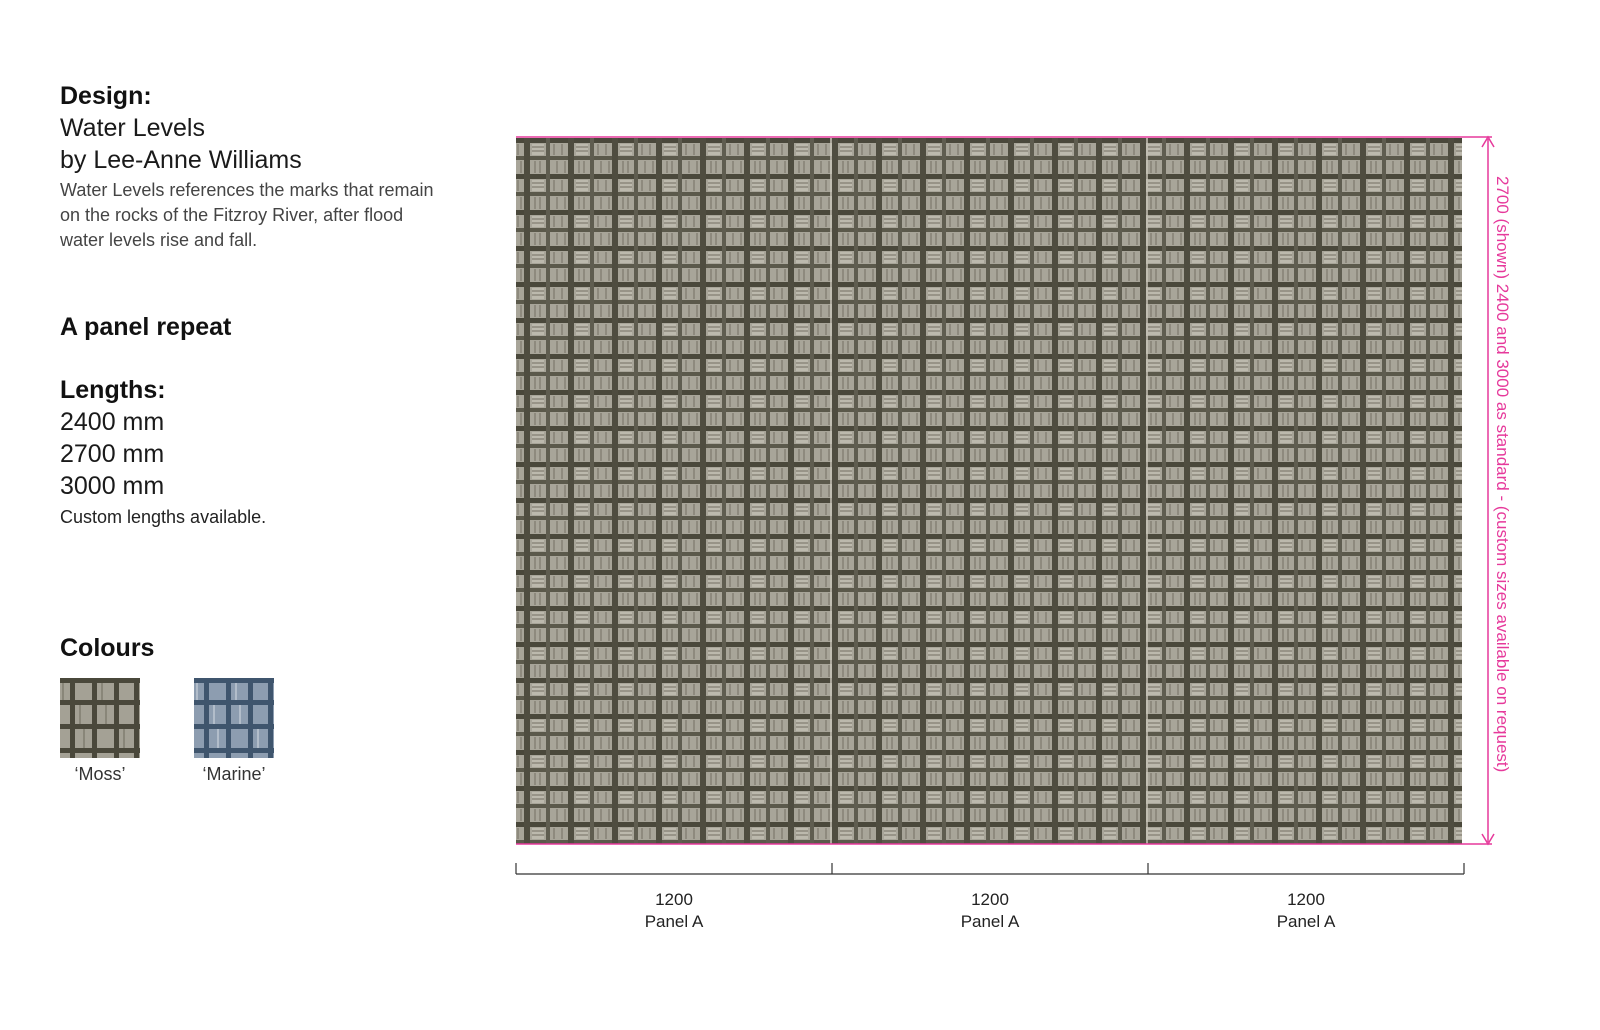 This screenshot has height=1030, width=1600. I want to click on swatch-label-marine: ‘Marine’, so click(234, 774).